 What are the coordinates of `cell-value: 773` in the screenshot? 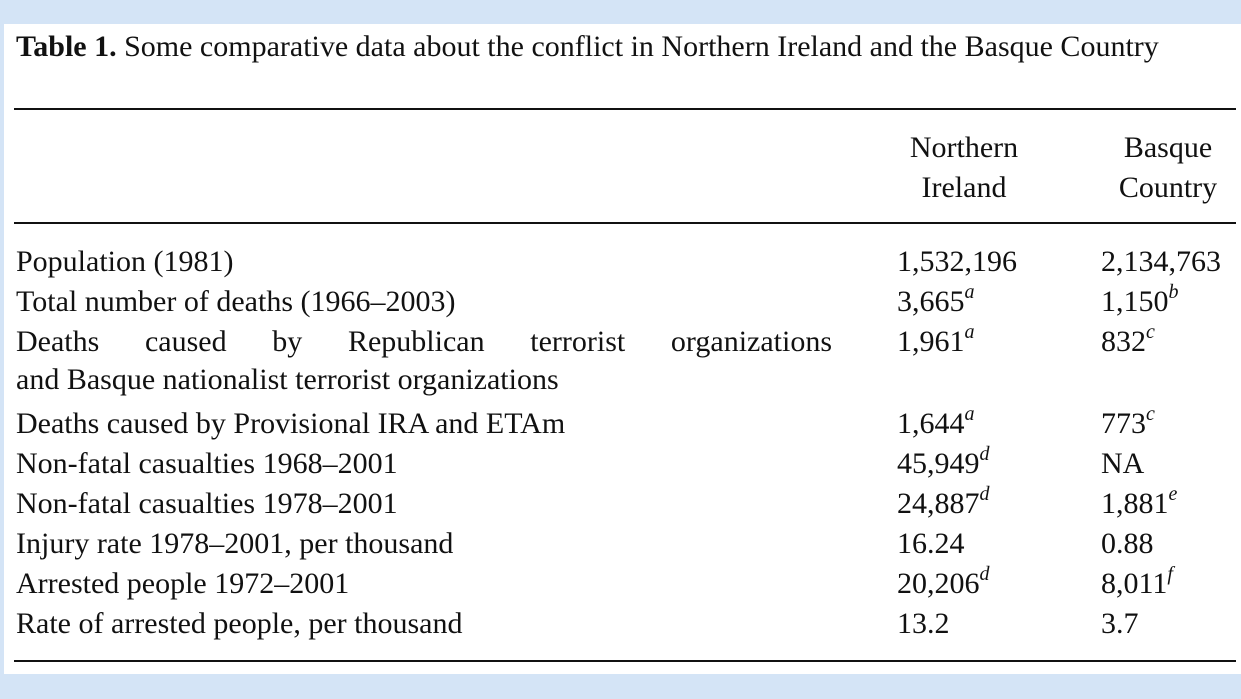 It's located at (1123, 423).